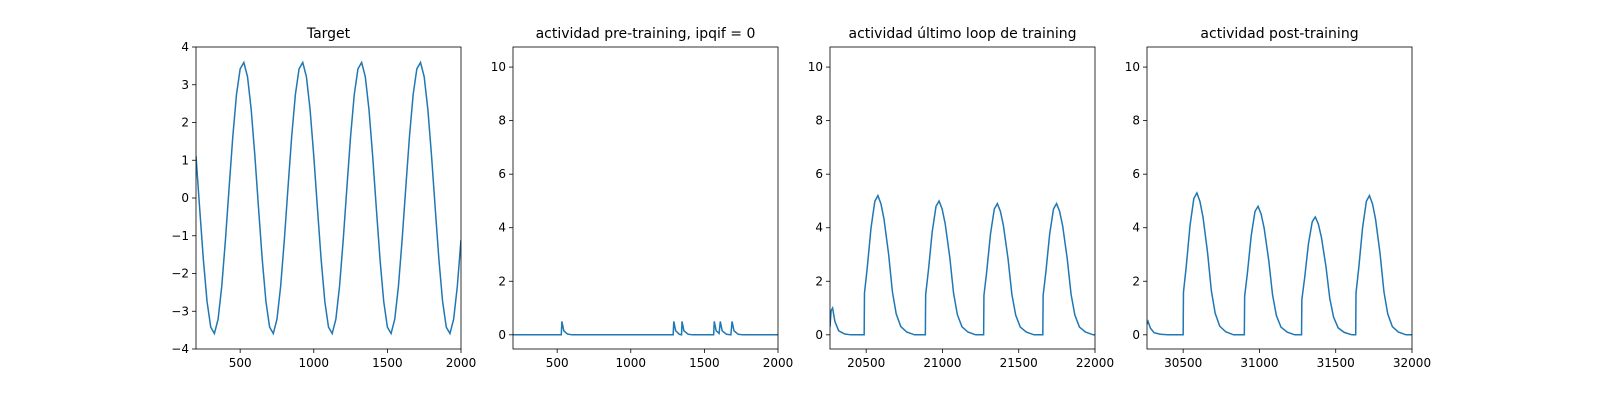  Describe the element at coordinates (1336, 363) in the screenshot. I see `x-tick-label: 31500` at that location.